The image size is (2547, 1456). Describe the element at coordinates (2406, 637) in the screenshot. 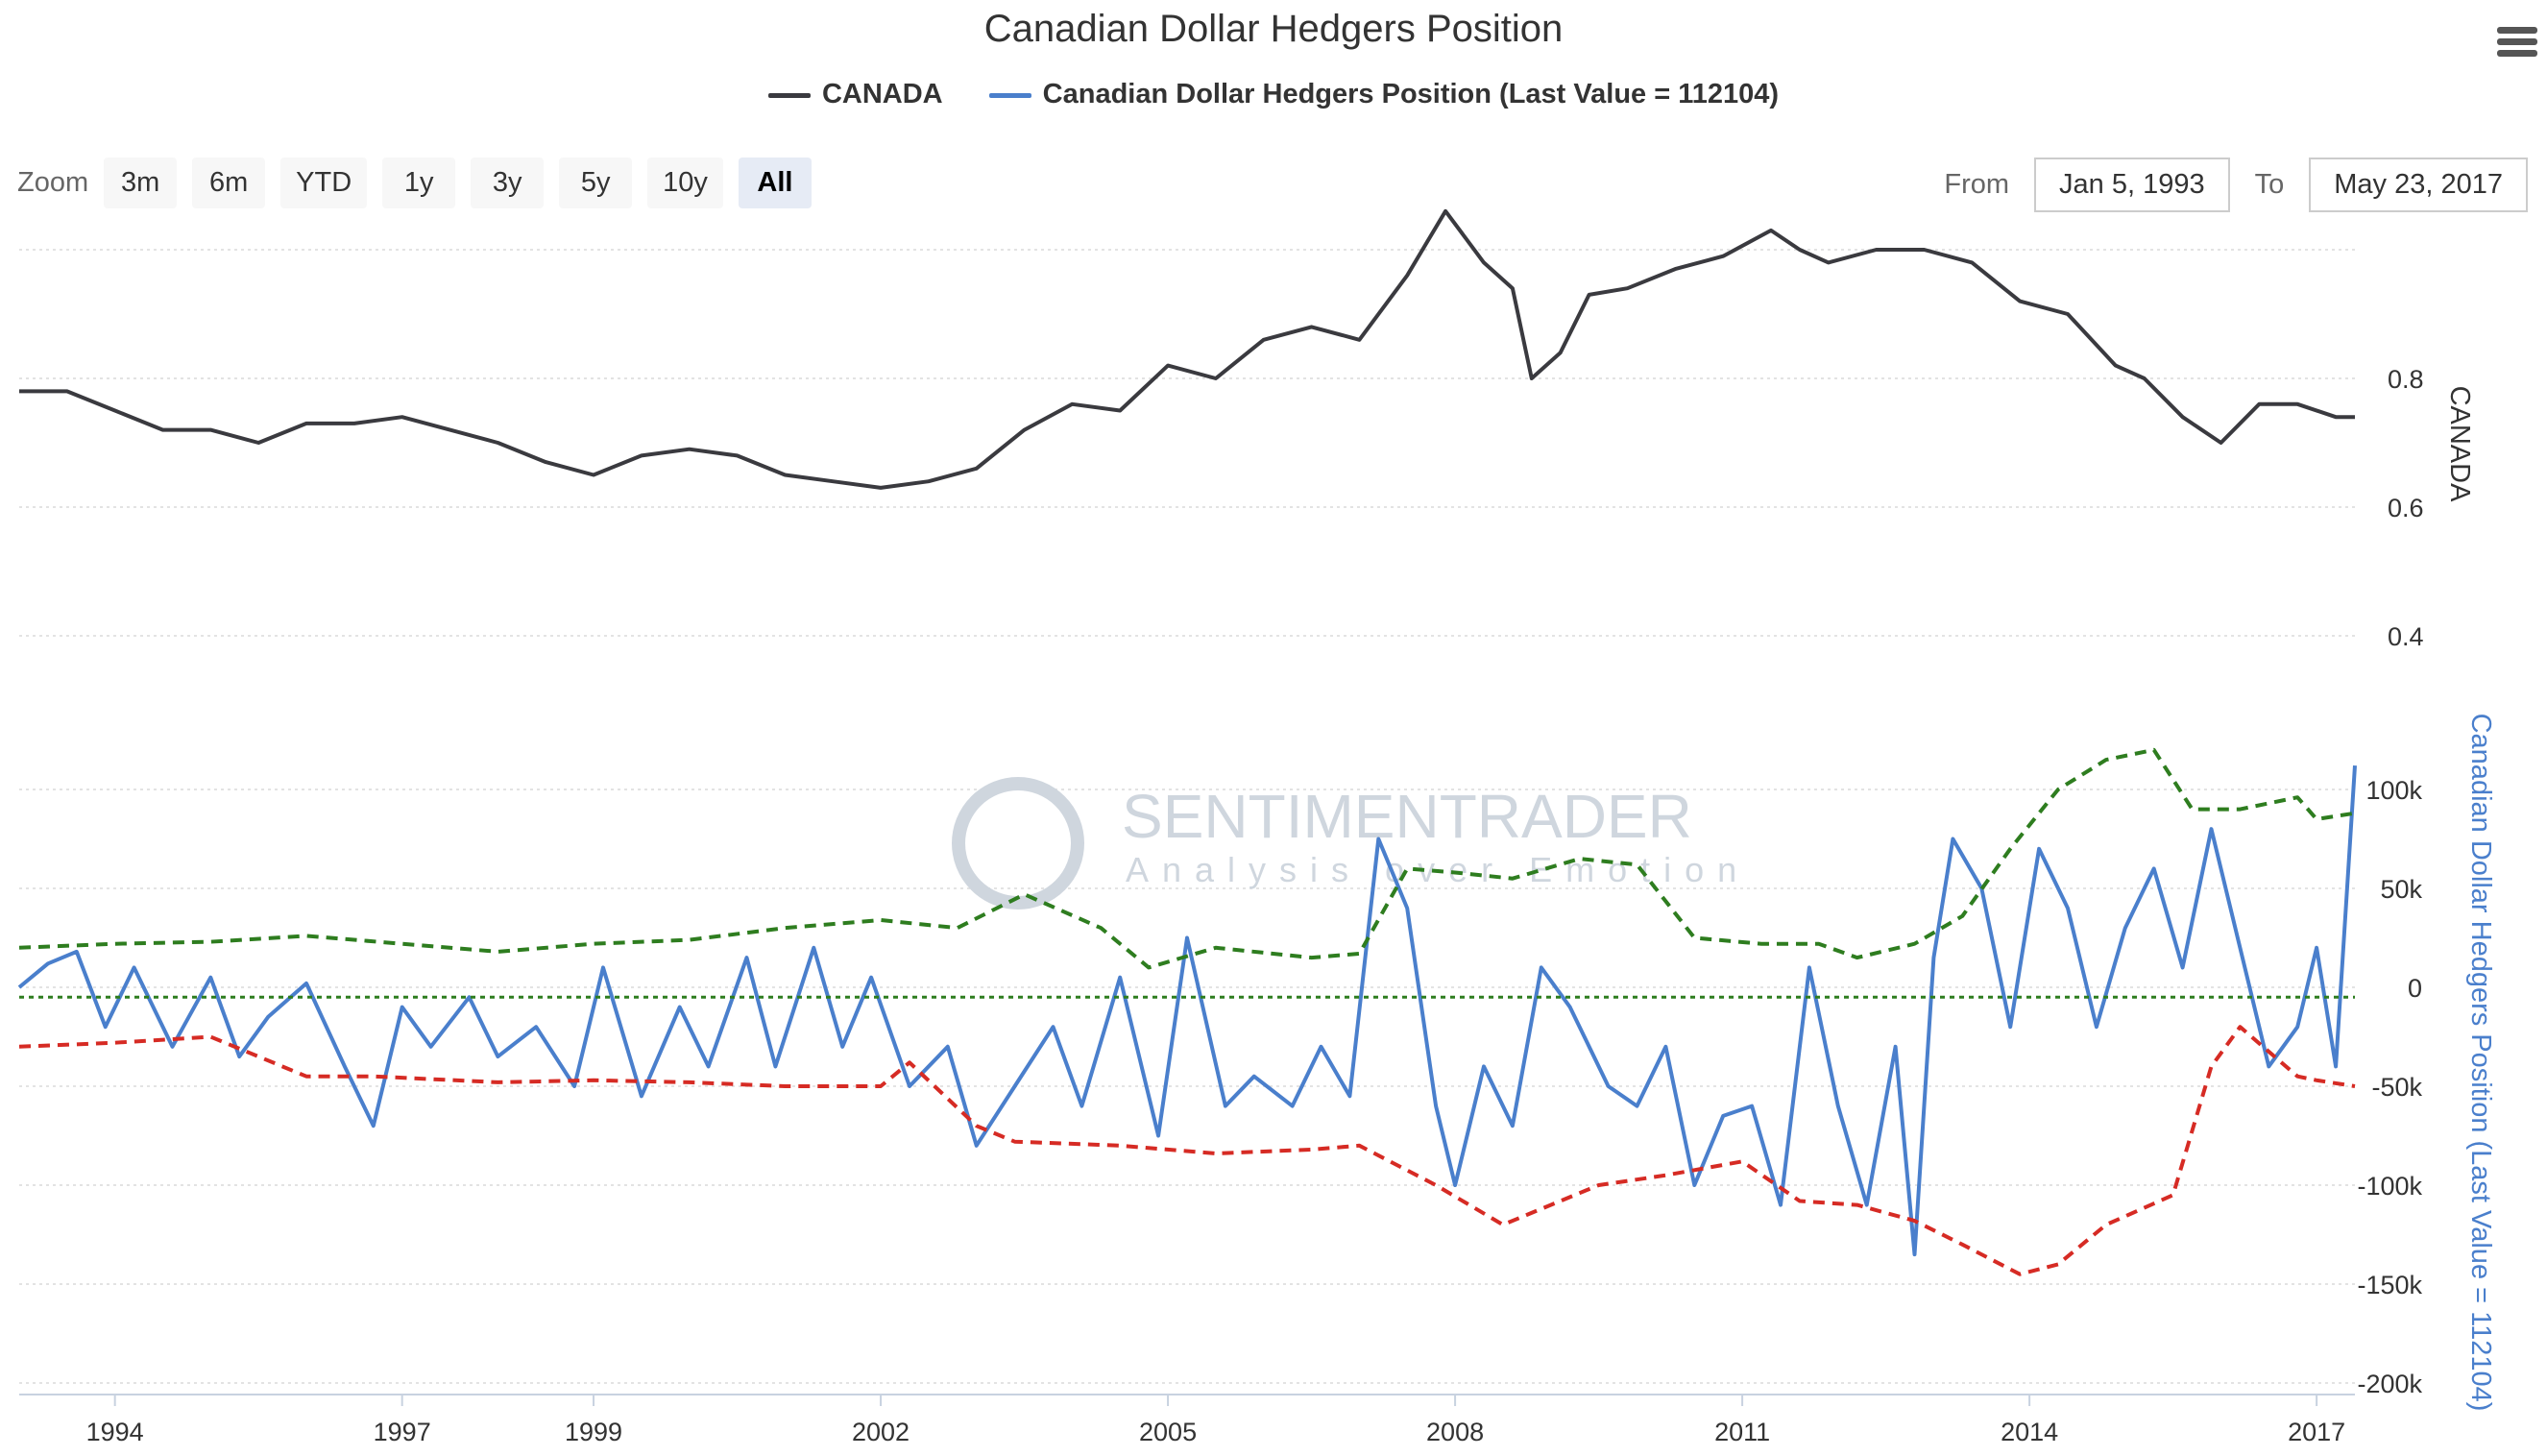

I see `canada-tick-label: 0.4` at that location.